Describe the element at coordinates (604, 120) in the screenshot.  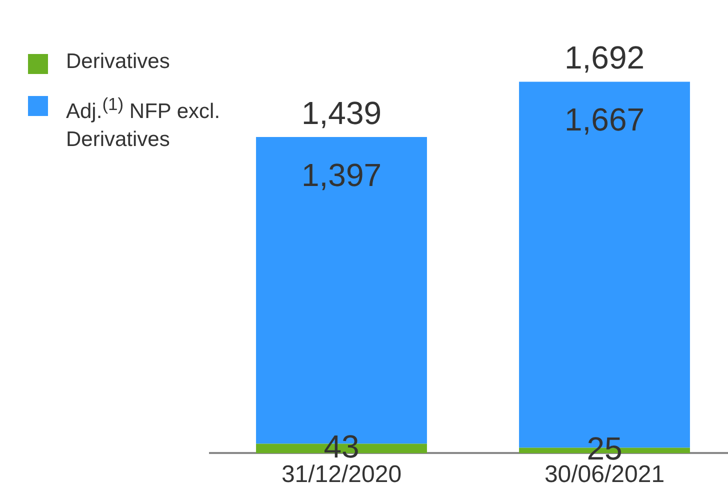
I see `data-label: 1,667` at that location.